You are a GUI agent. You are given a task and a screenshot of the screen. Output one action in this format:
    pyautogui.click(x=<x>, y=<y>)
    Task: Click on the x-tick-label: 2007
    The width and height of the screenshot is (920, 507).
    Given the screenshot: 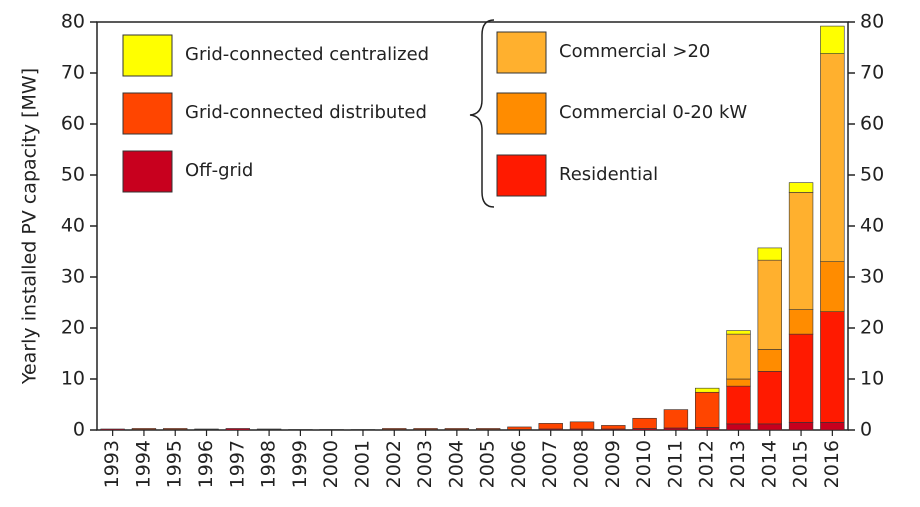 What is the action you would take?
    pyautogui.click(x=550, y=464)
    